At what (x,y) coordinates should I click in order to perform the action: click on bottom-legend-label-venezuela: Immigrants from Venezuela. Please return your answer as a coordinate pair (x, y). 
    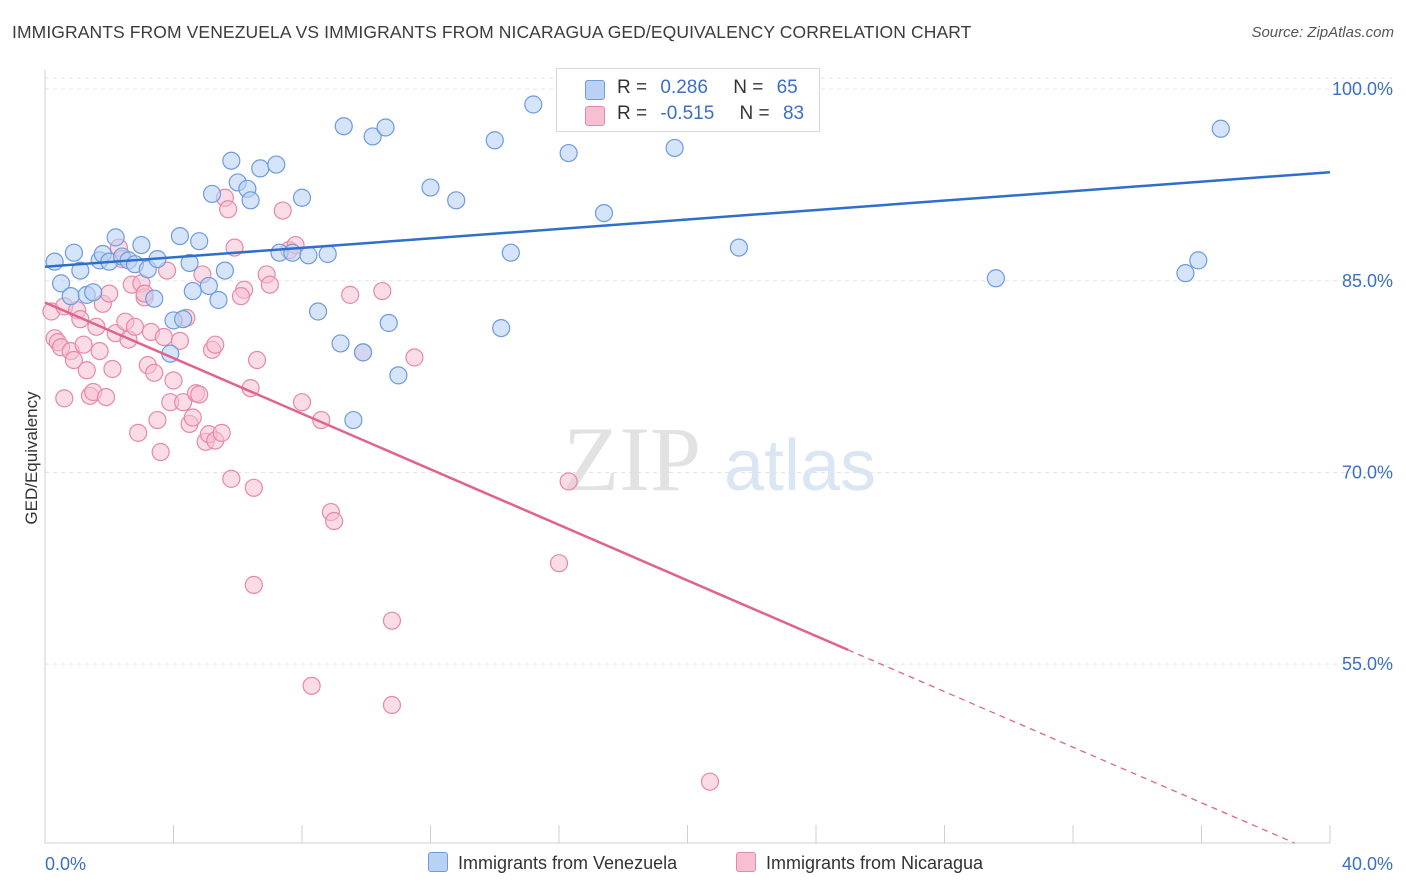
    Looking at the image, I should click on (568, 863).